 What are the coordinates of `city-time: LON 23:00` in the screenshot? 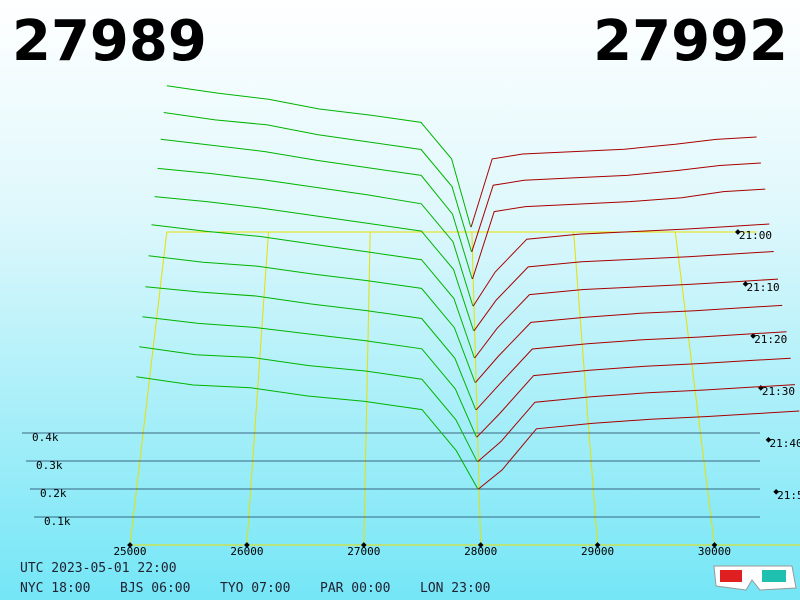 It's located at (455, 588).